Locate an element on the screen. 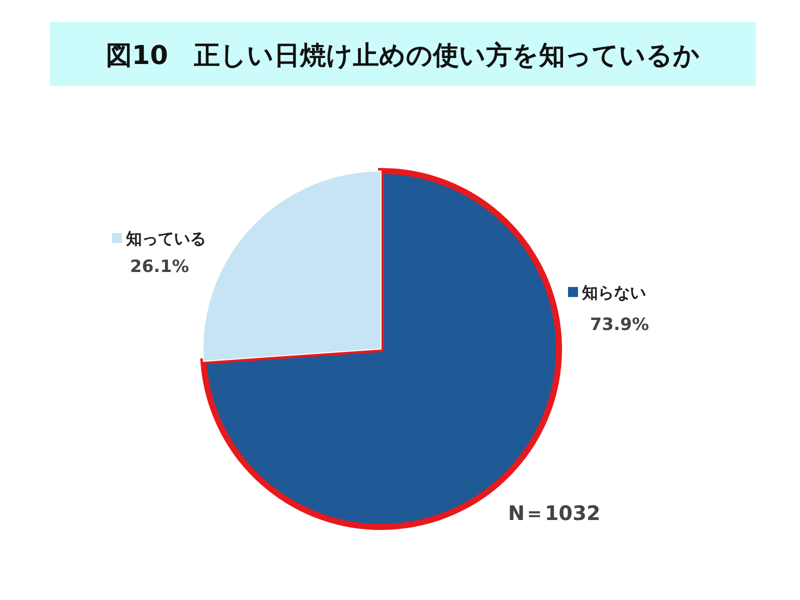 The image size is (800, 600). chart-title: 図10 正しい日焼け止めの使い方を知っているか is located at coordinates (403, 56).